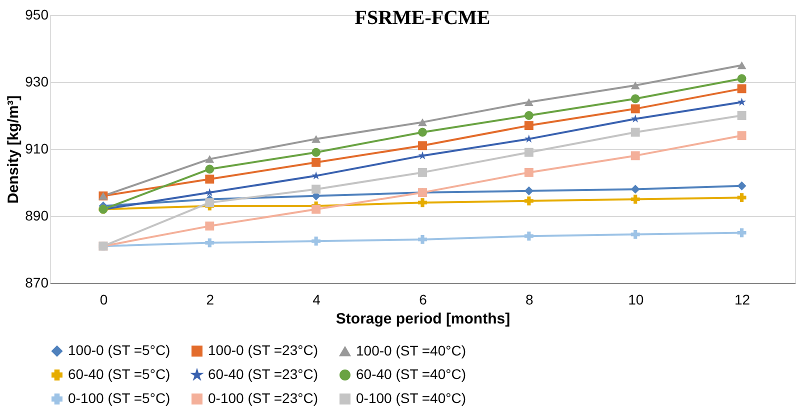  What do you see at coordinates (104, 300) in the screenshot?
I see `x-tick-label: 0` at bounding box center [104, 300].